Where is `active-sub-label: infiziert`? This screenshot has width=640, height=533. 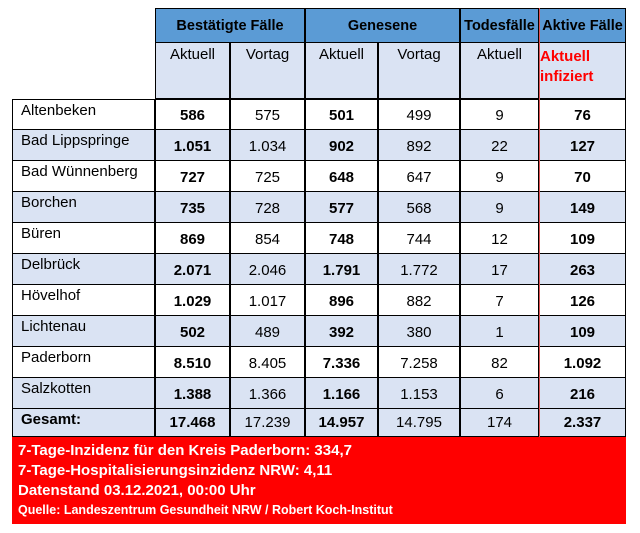
active-sub-label: infiziert is located at coordinates (567, 76).